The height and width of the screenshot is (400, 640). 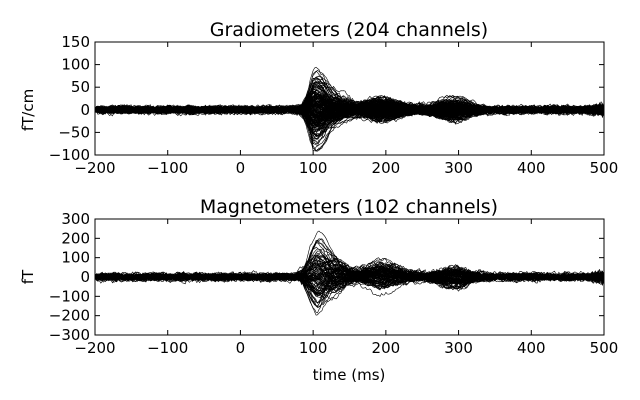 I want to click on y-tick-label: 50, so click(x=80, y=87).